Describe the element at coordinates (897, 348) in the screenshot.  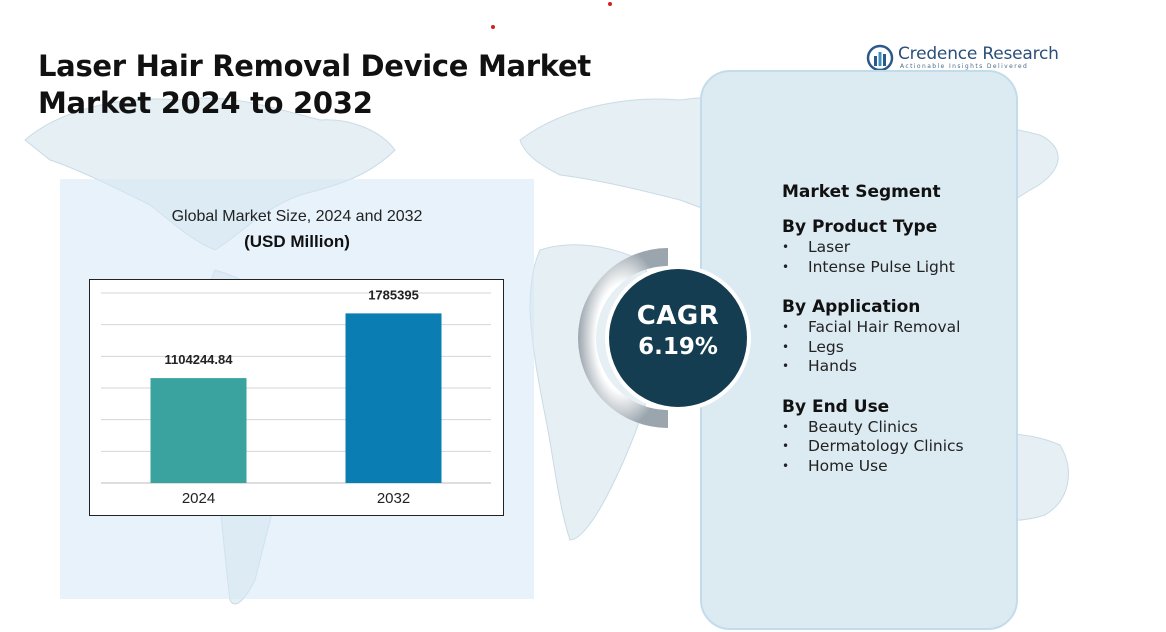
I see `segment-item: Legs` at that location.